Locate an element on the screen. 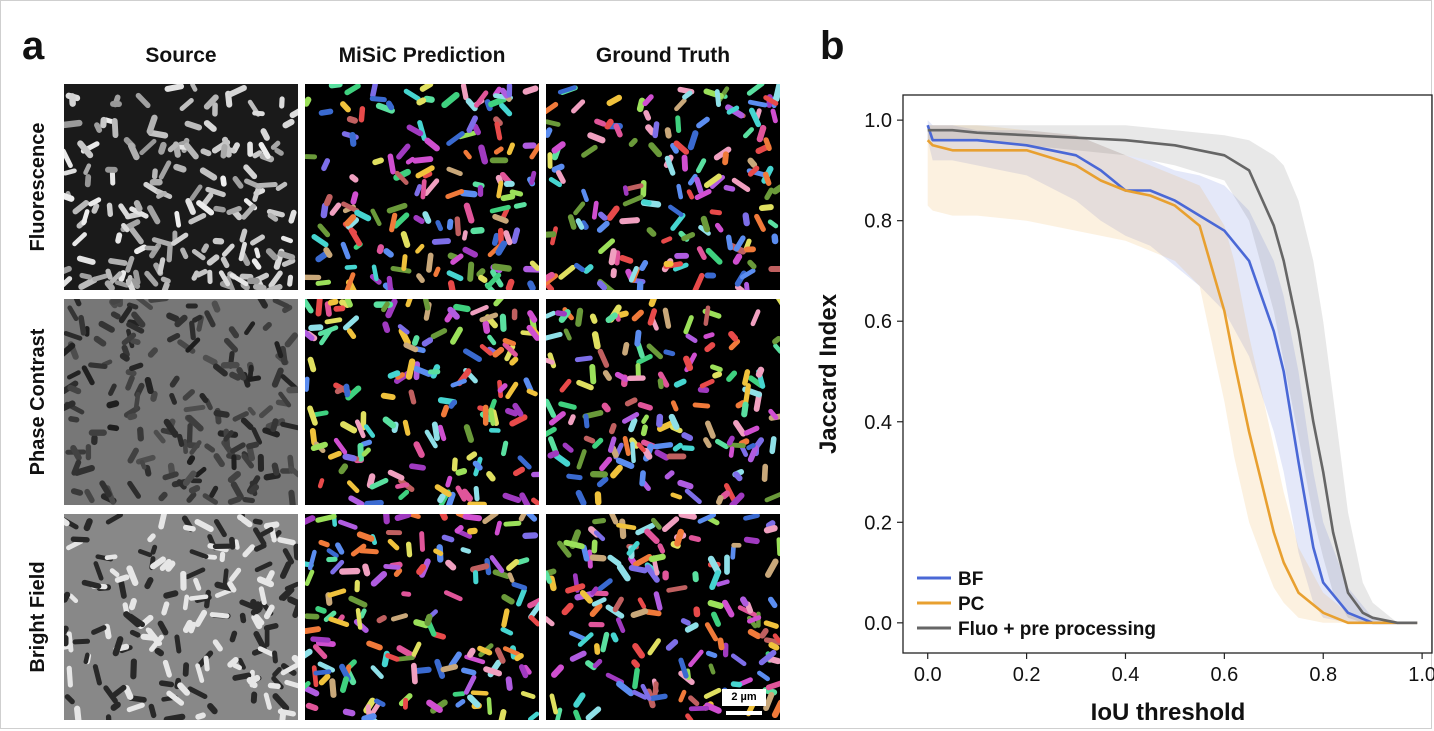 Image resolution: width=1434 pixels, height=731 pixels. x-tick-label: 0.8 is located at coordinates (1323, 675).